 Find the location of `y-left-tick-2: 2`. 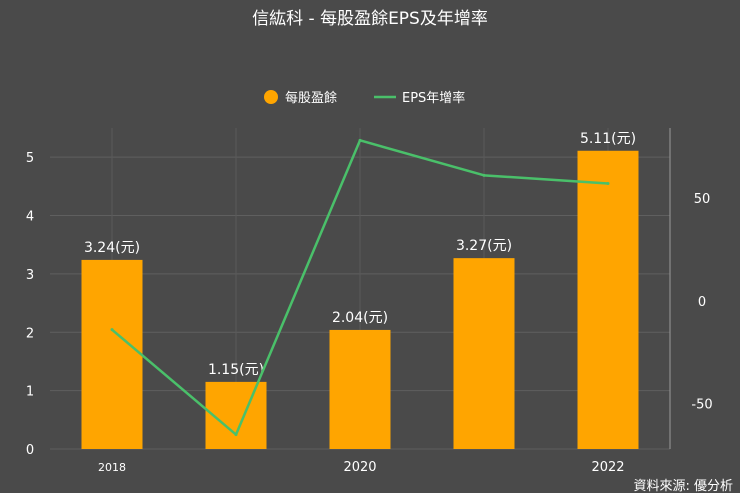

y-left-tick-2: 2 is located at coordinates (30, 333).